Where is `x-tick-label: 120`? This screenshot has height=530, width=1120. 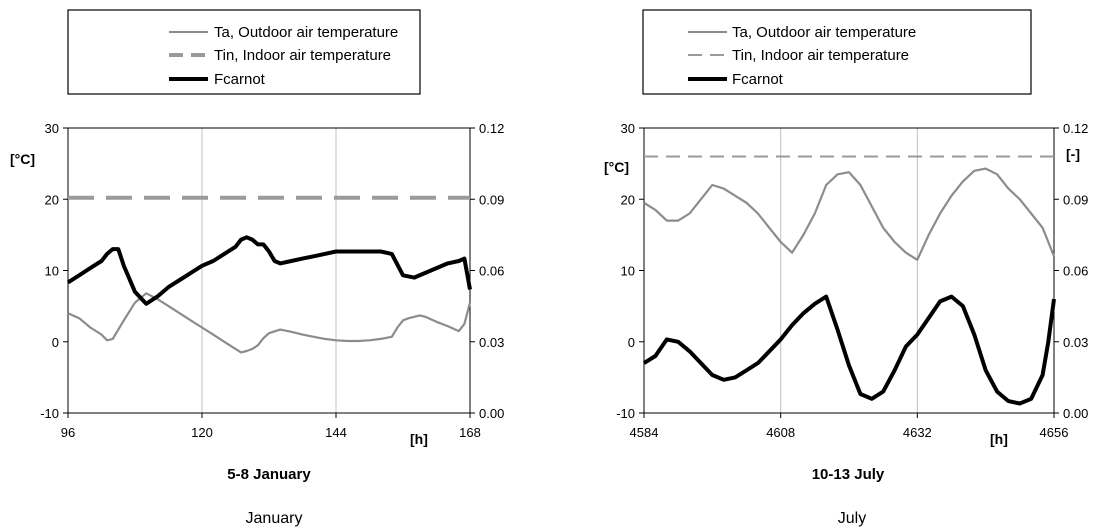 x-tick-label: 120 is located at coordinates (202, 432).